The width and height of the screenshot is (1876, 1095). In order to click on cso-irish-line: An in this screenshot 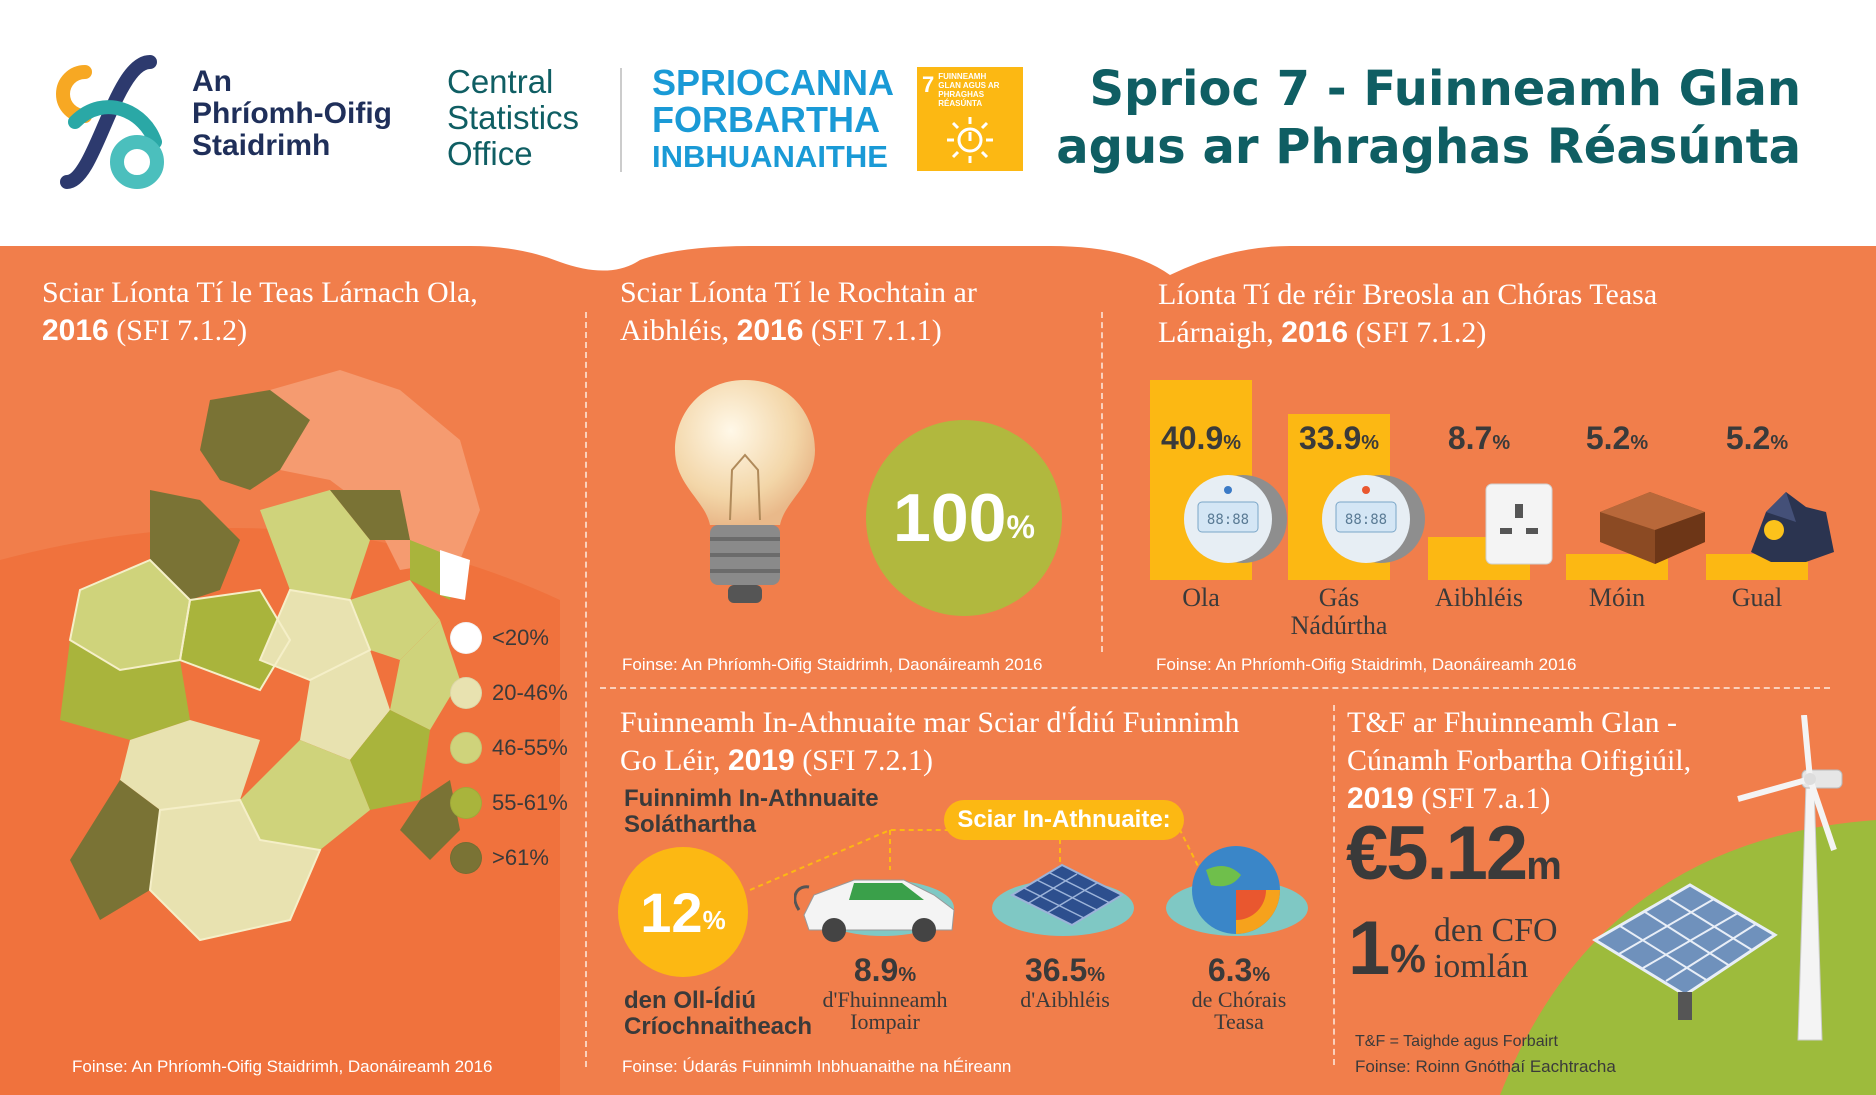, I will do `click(212, 81)`.